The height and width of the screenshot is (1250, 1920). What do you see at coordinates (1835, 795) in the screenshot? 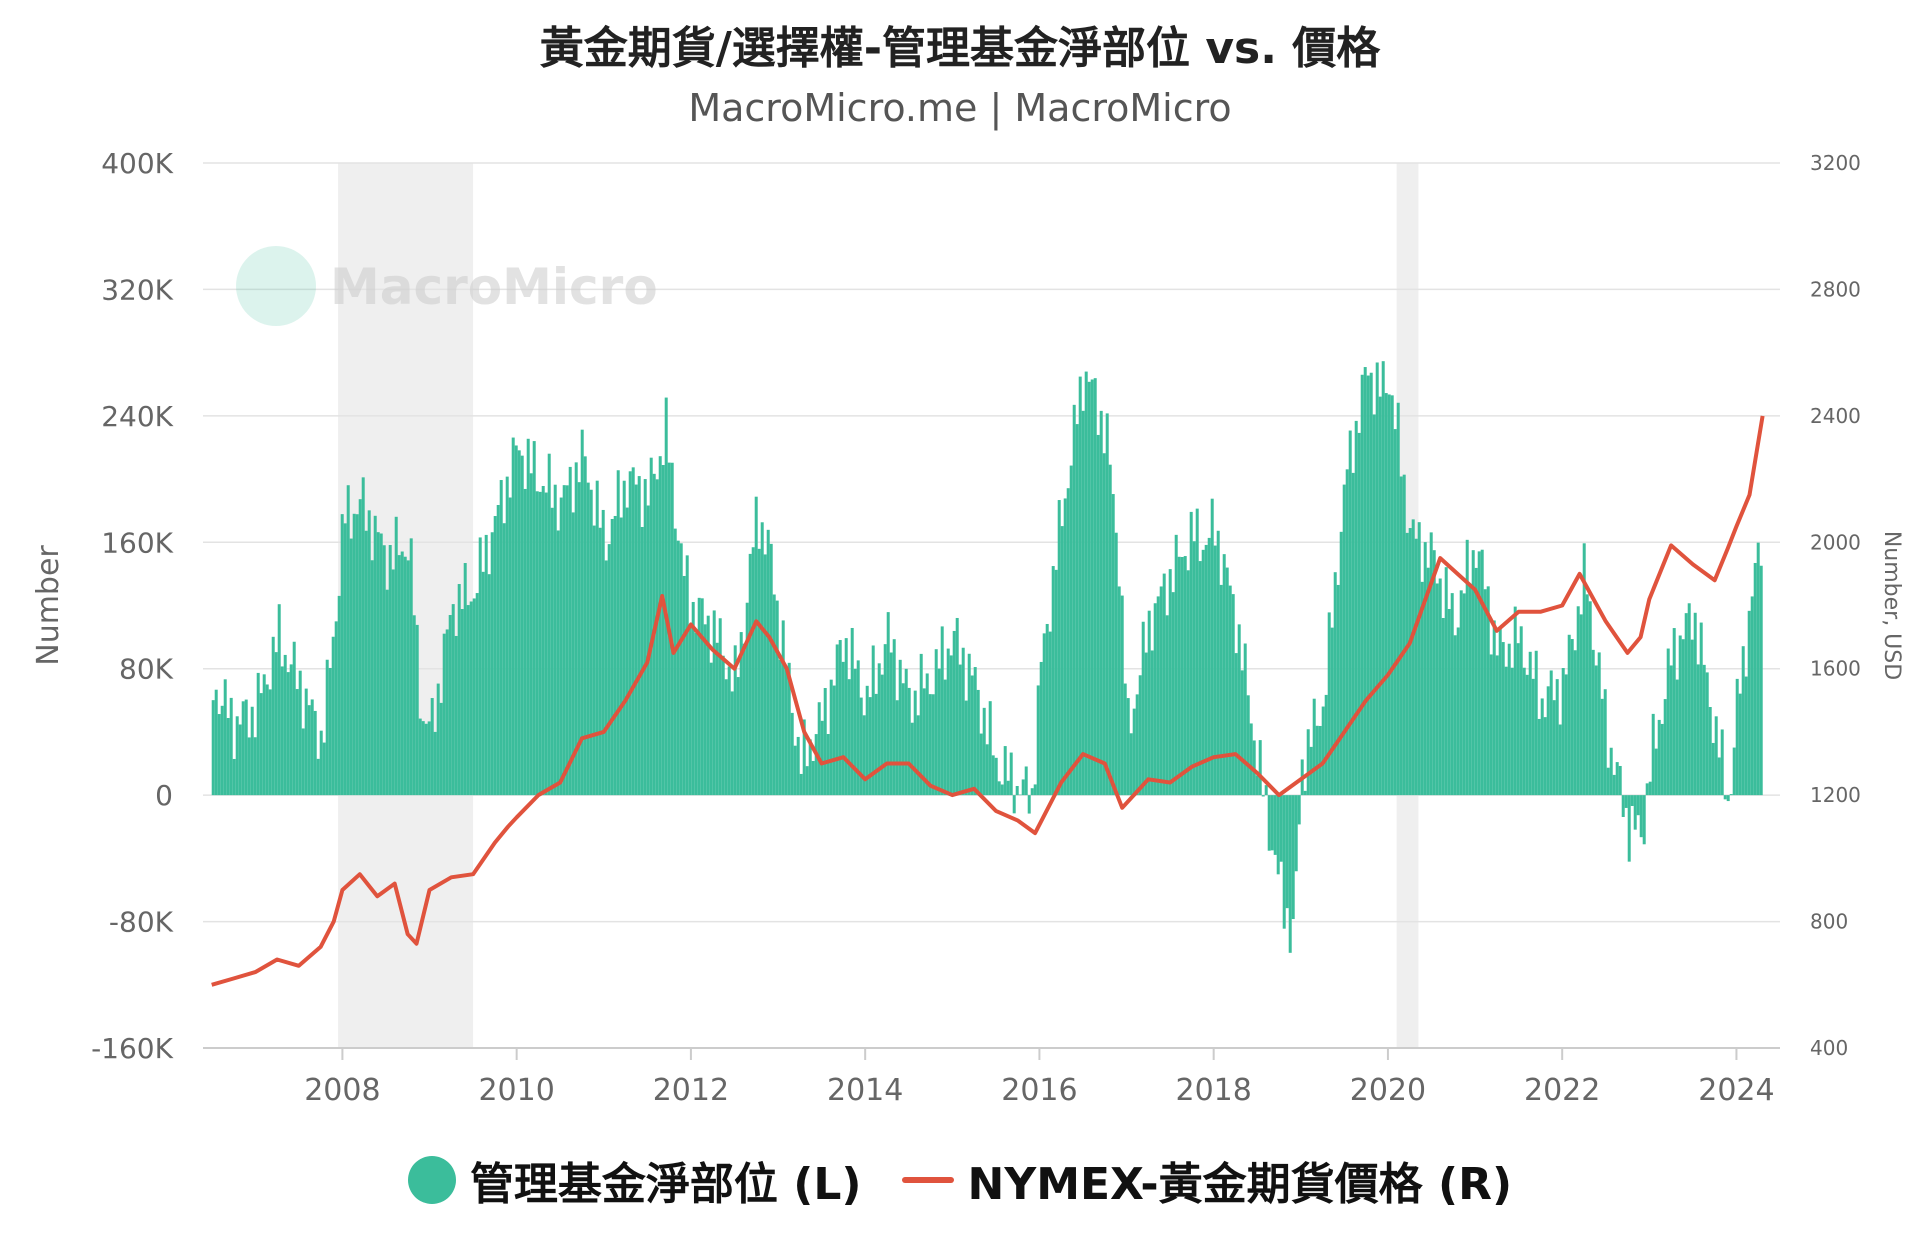
I see `right-tick-label: 1200` at bounding box center [1835, 795].